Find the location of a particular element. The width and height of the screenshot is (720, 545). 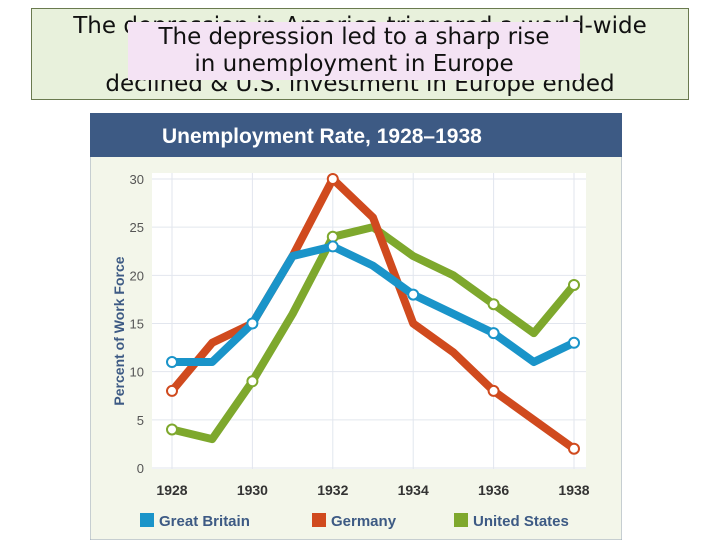

x-tick-1936: 1936 is located at coordinates (493, 490).